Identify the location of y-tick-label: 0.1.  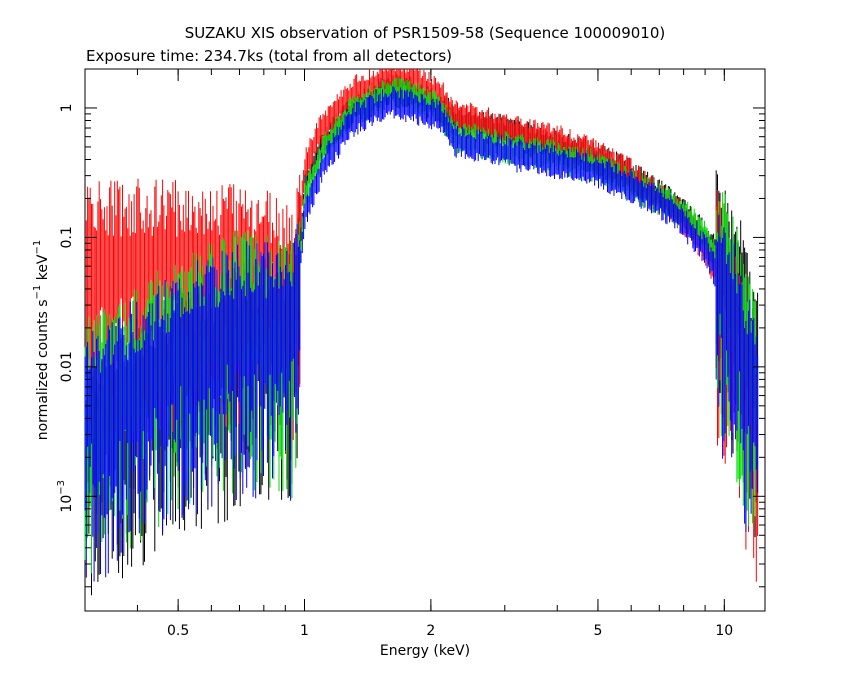
(67, 237).